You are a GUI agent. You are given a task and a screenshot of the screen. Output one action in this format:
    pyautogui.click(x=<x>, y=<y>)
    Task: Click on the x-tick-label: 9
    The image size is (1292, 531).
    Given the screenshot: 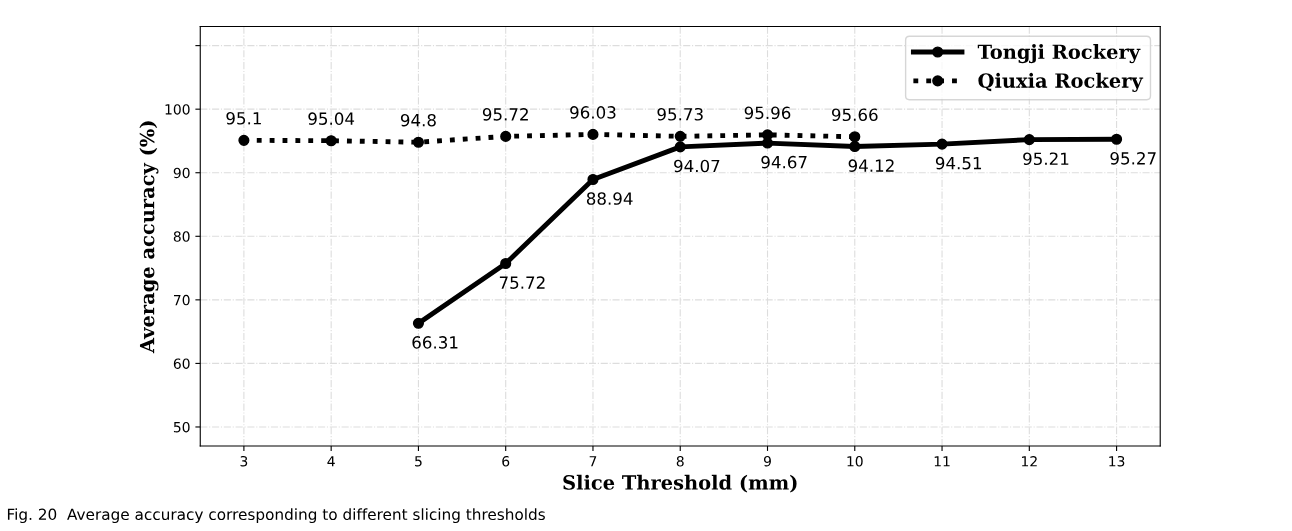 What is the action you would take?
    pyautogui.click(x=767, y=461)
    